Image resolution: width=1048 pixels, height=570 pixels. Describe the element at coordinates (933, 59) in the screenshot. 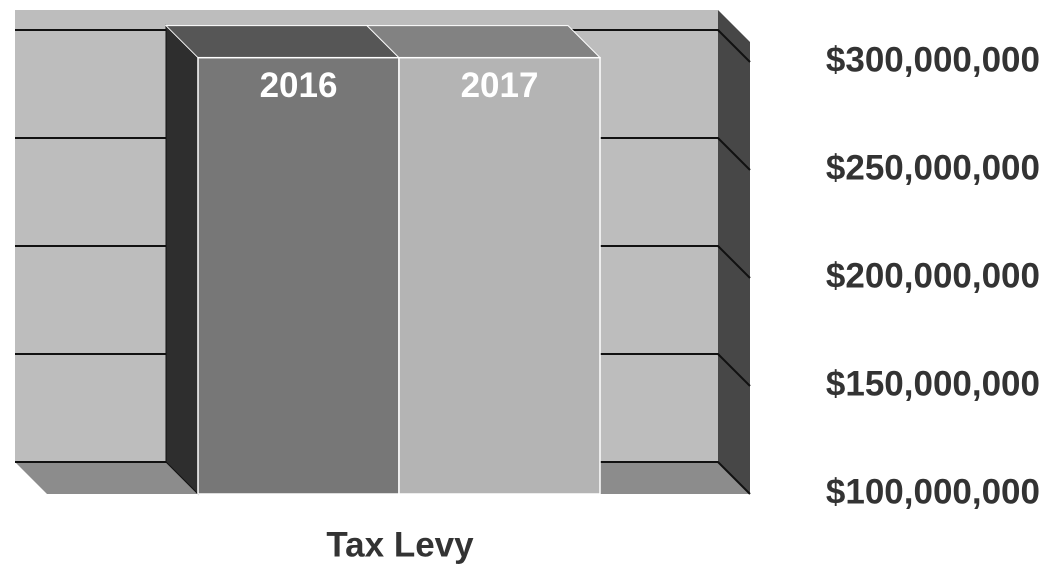

I see `y-tick-label: $300,000,000` at that location.